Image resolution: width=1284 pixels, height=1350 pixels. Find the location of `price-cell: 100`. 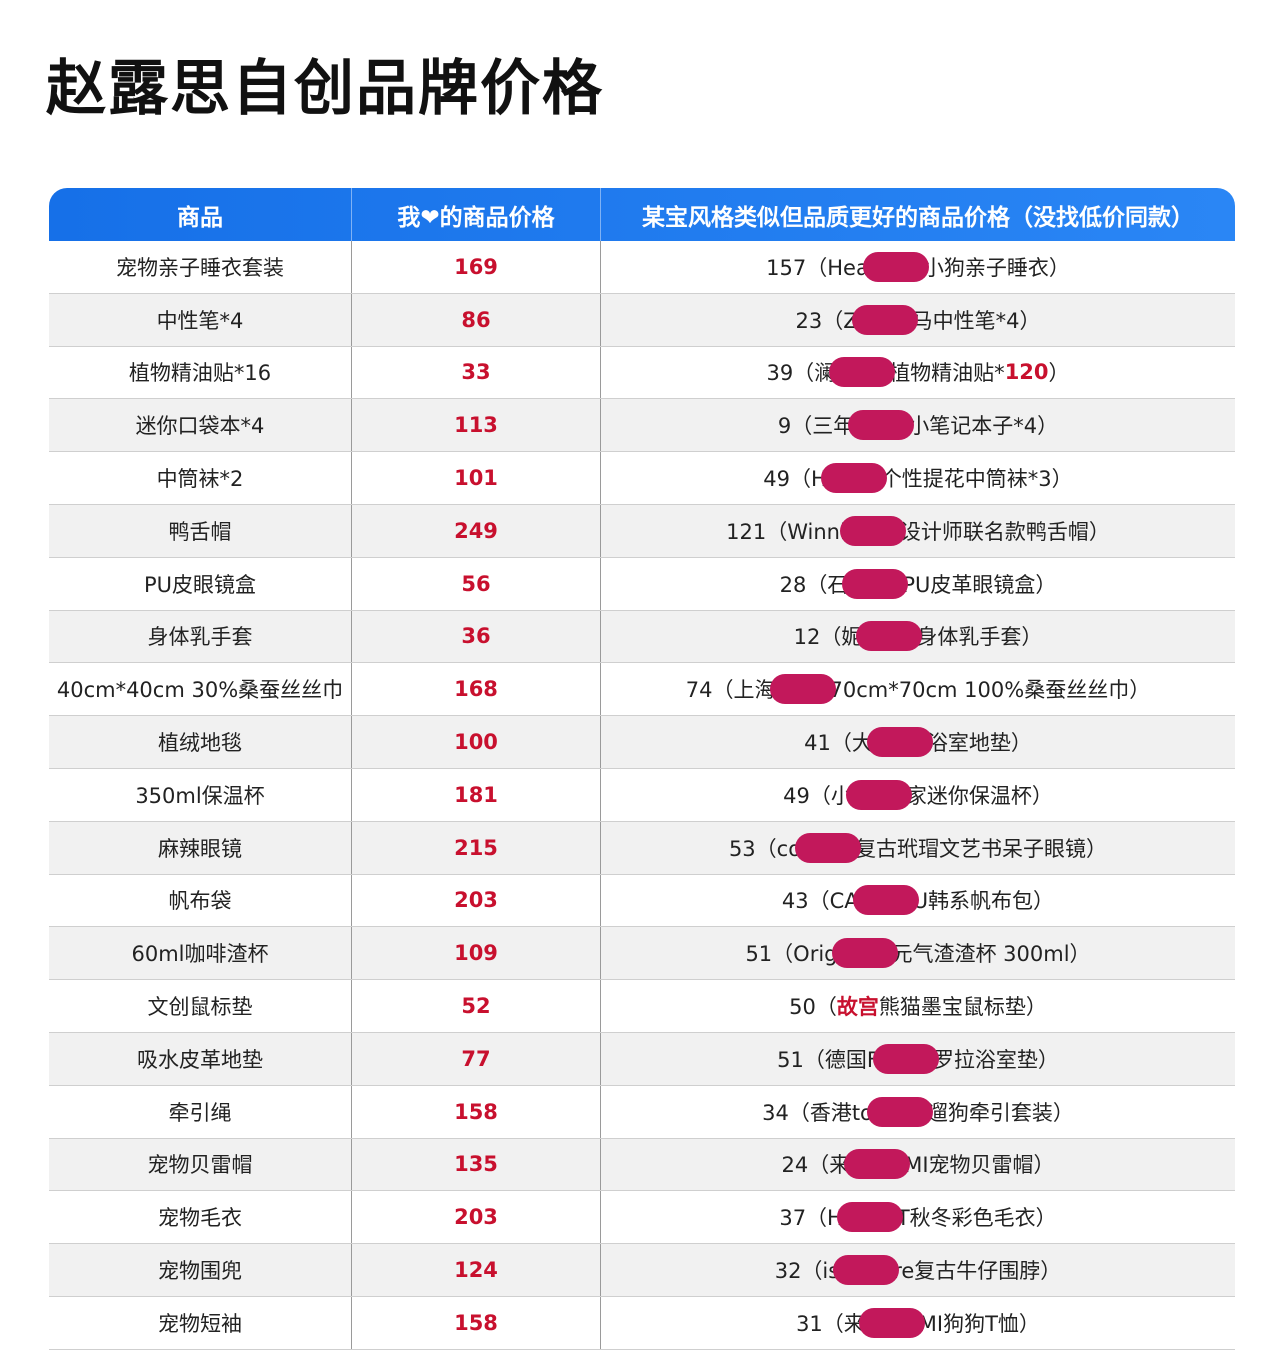

price-cell: 100 is located at coordinates (476, 742).